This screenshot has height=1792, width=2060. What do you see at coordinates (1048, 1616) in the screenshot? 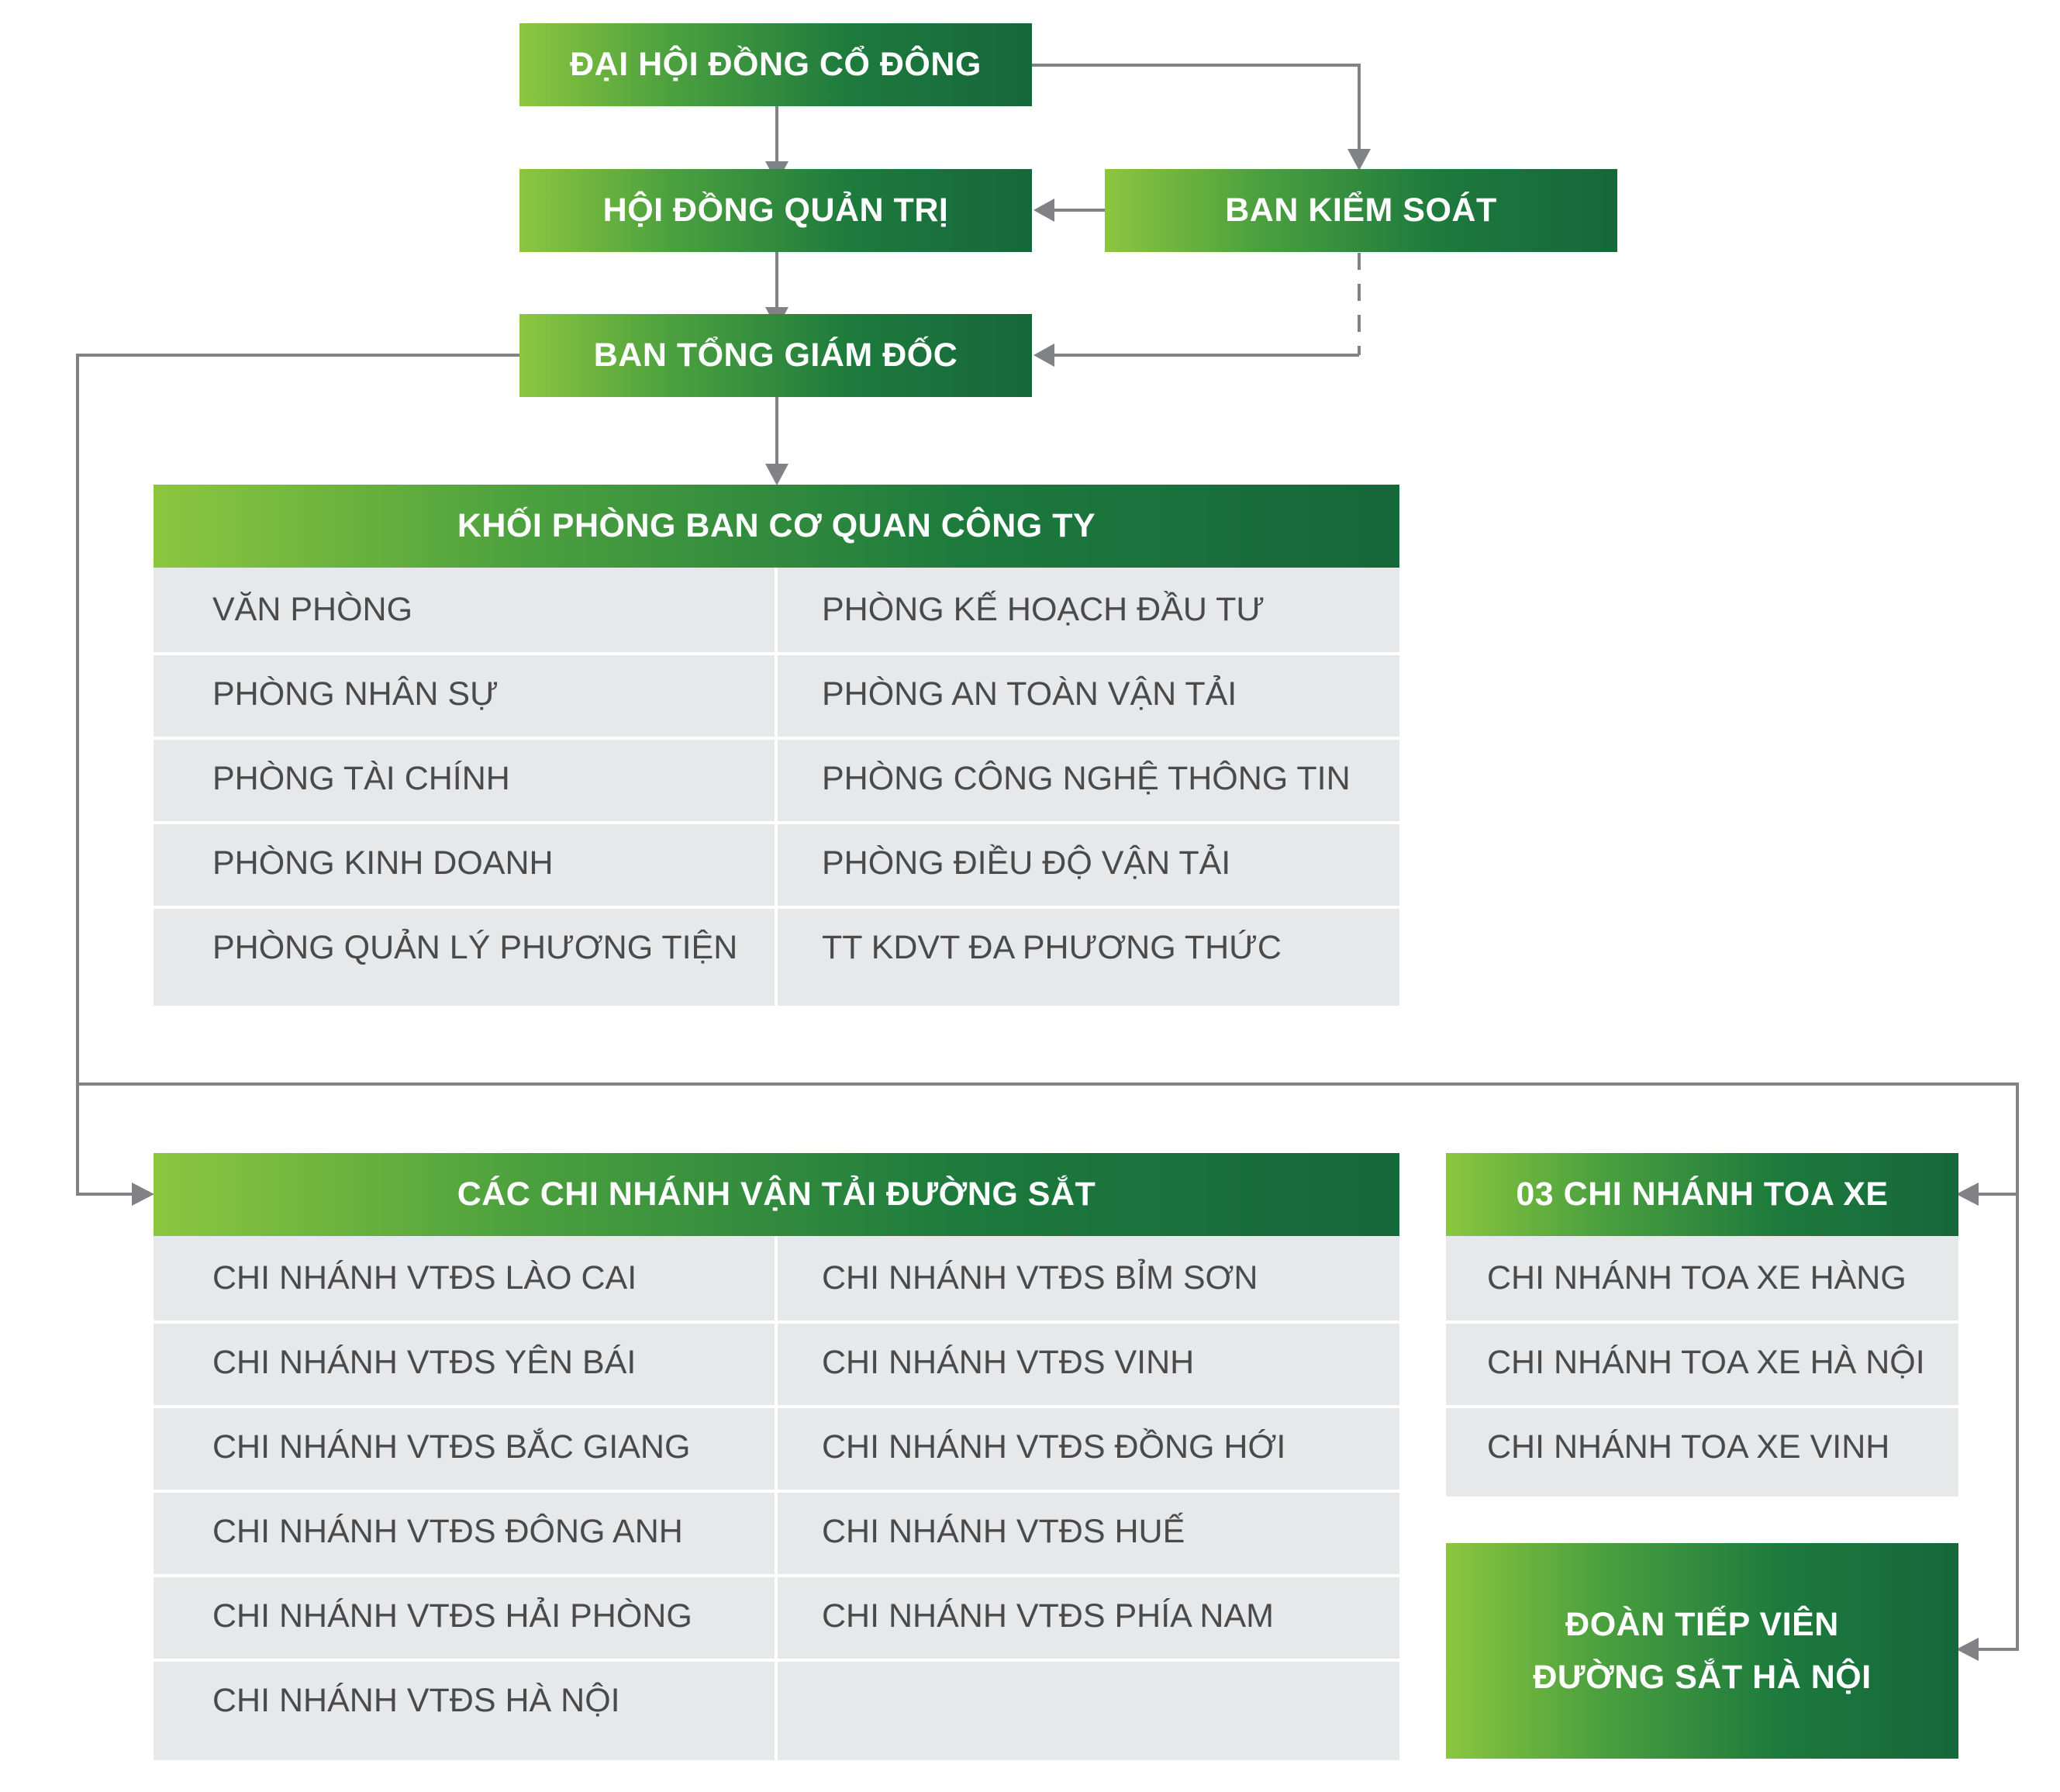
I see `branch-item: CHI NHÁNH VTĐS PHÍA NAM` at bounding box center [1048, 1616].